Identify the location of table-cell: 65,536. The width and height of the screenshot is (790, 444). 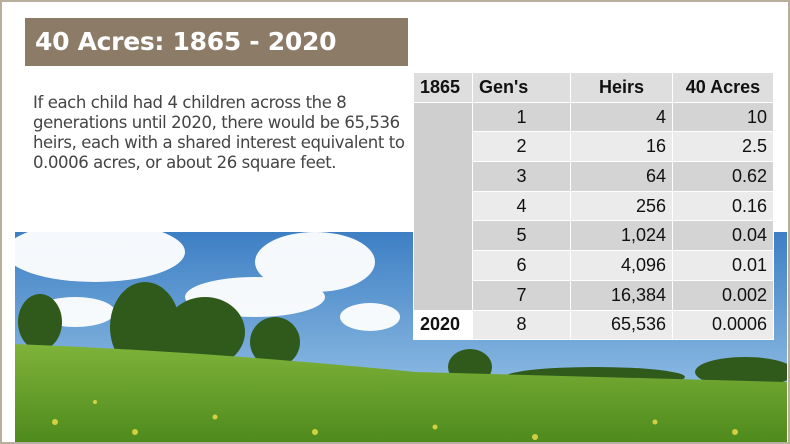
(621, 325).